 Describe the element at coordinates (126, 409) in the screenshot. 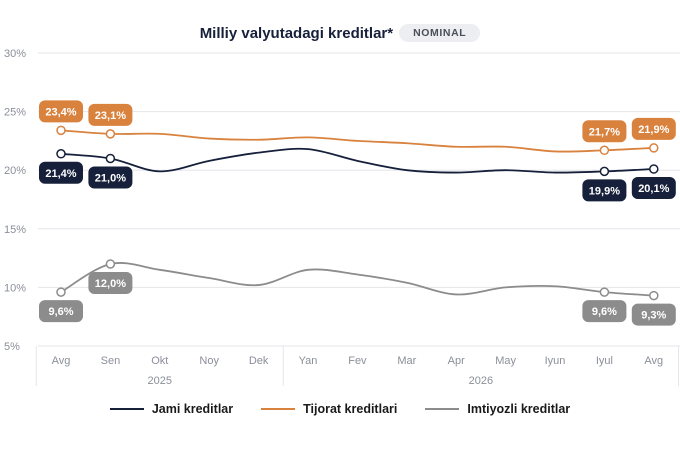

I see `legend-swatch-jami` at that location.